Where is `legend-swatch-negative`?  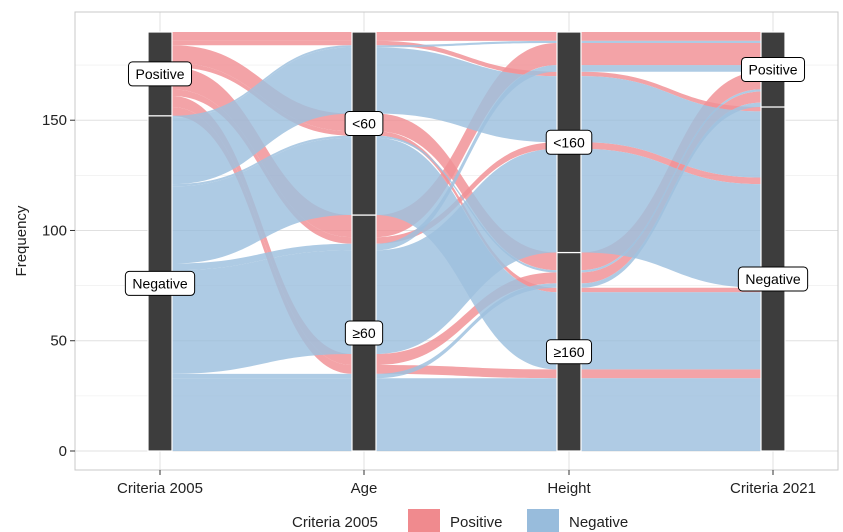
legend-swatch-negative is located at coordinates (543, 520).